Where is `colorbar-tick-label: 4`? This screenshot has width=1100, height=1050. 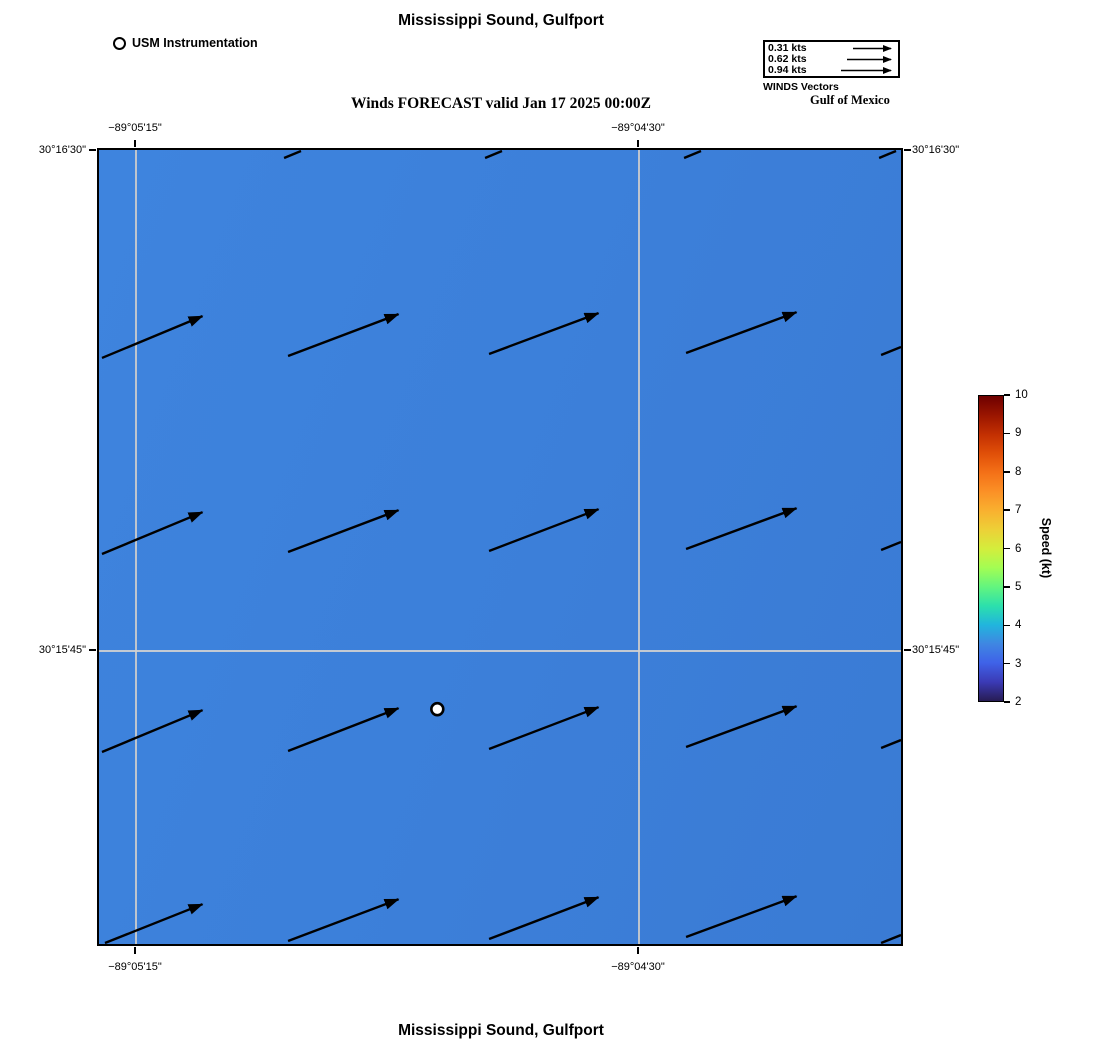 colorbar-tick-label: 4 is located at coordinates (1018, 625).